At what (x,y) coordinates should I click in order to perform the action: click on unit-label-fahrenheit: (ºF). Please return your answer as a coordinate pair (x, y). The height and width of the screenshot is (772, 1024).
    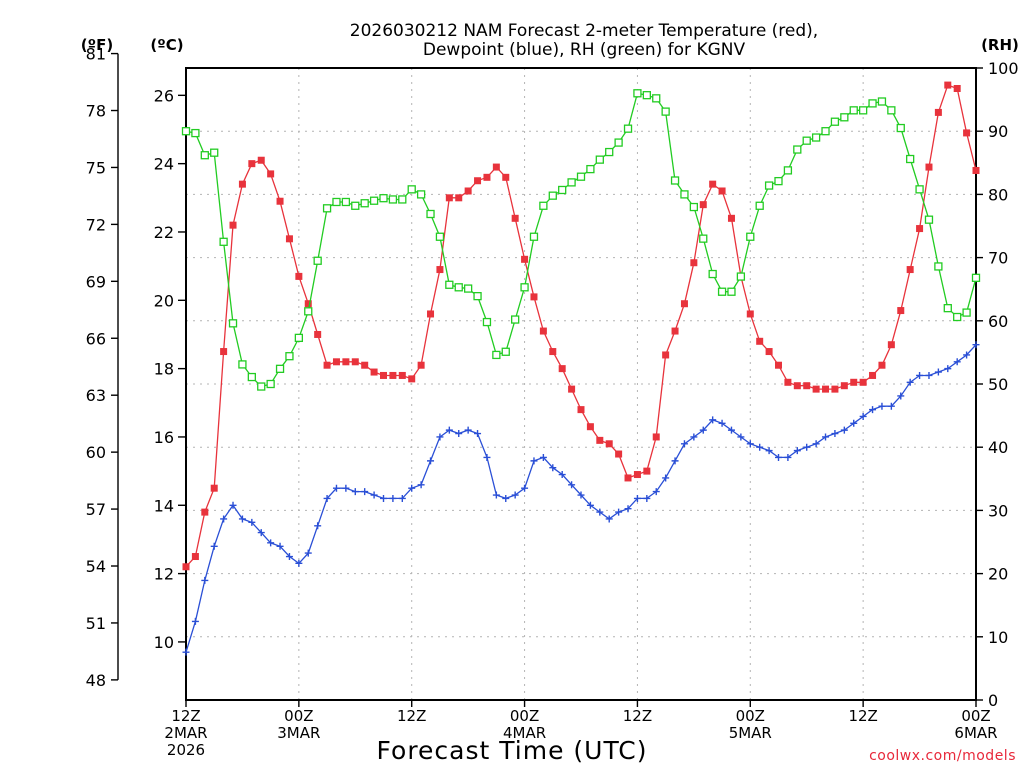
    Looking at the image, I should click on (97, 45).